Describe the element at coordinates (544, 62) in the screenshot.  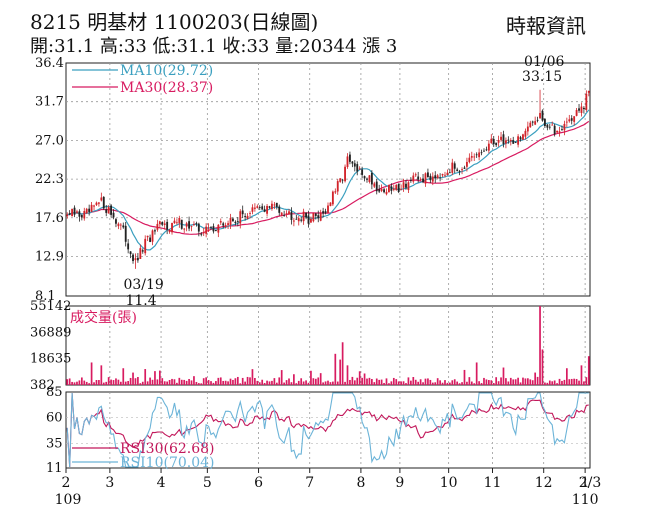
I see `annotation-date: 01/06` at that location.